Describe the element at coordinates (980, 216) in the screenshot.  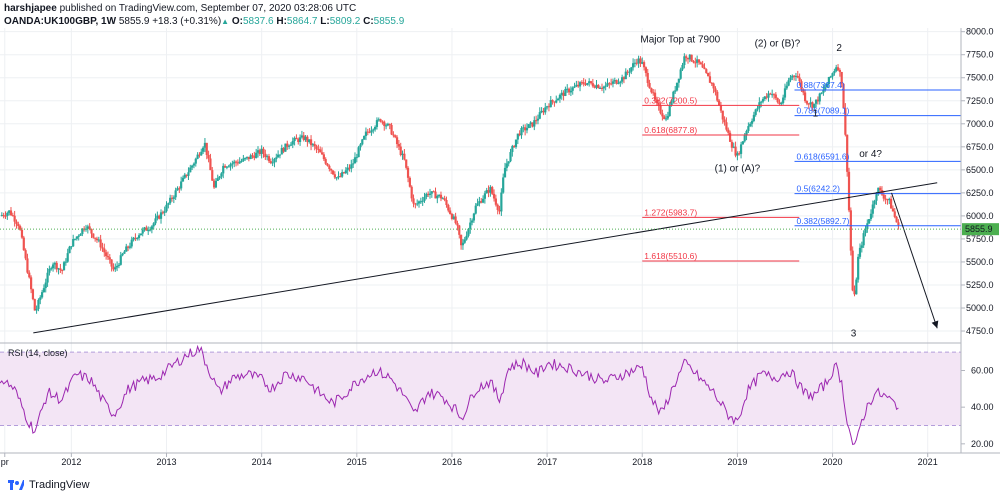
I see `price-tick-label: 6000.0` at that location.